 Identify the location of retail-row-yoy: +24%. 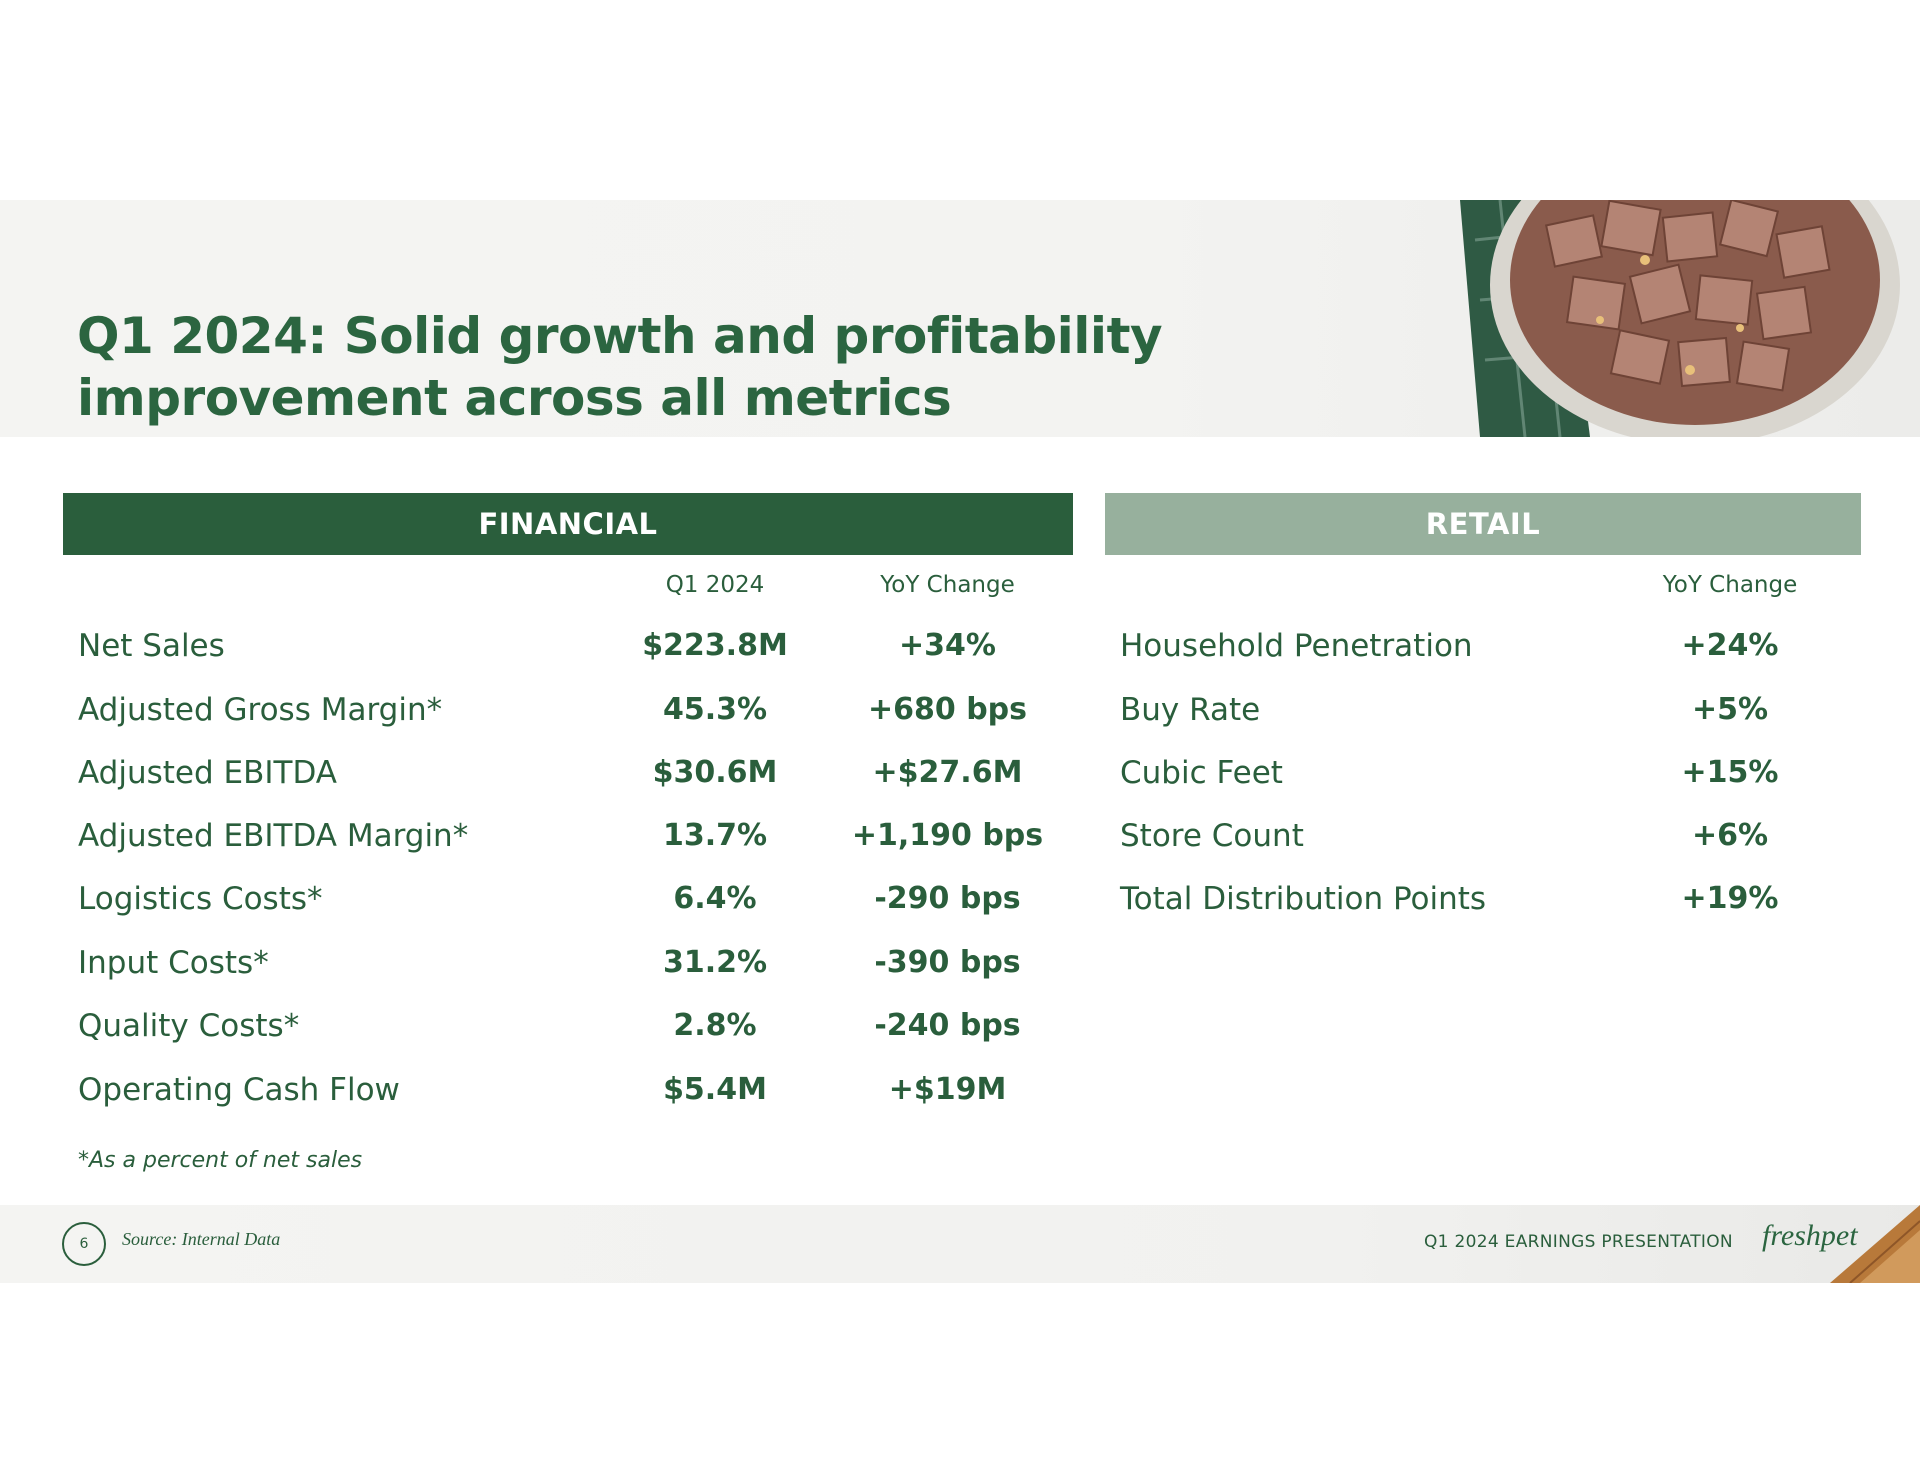
(1730, 645).